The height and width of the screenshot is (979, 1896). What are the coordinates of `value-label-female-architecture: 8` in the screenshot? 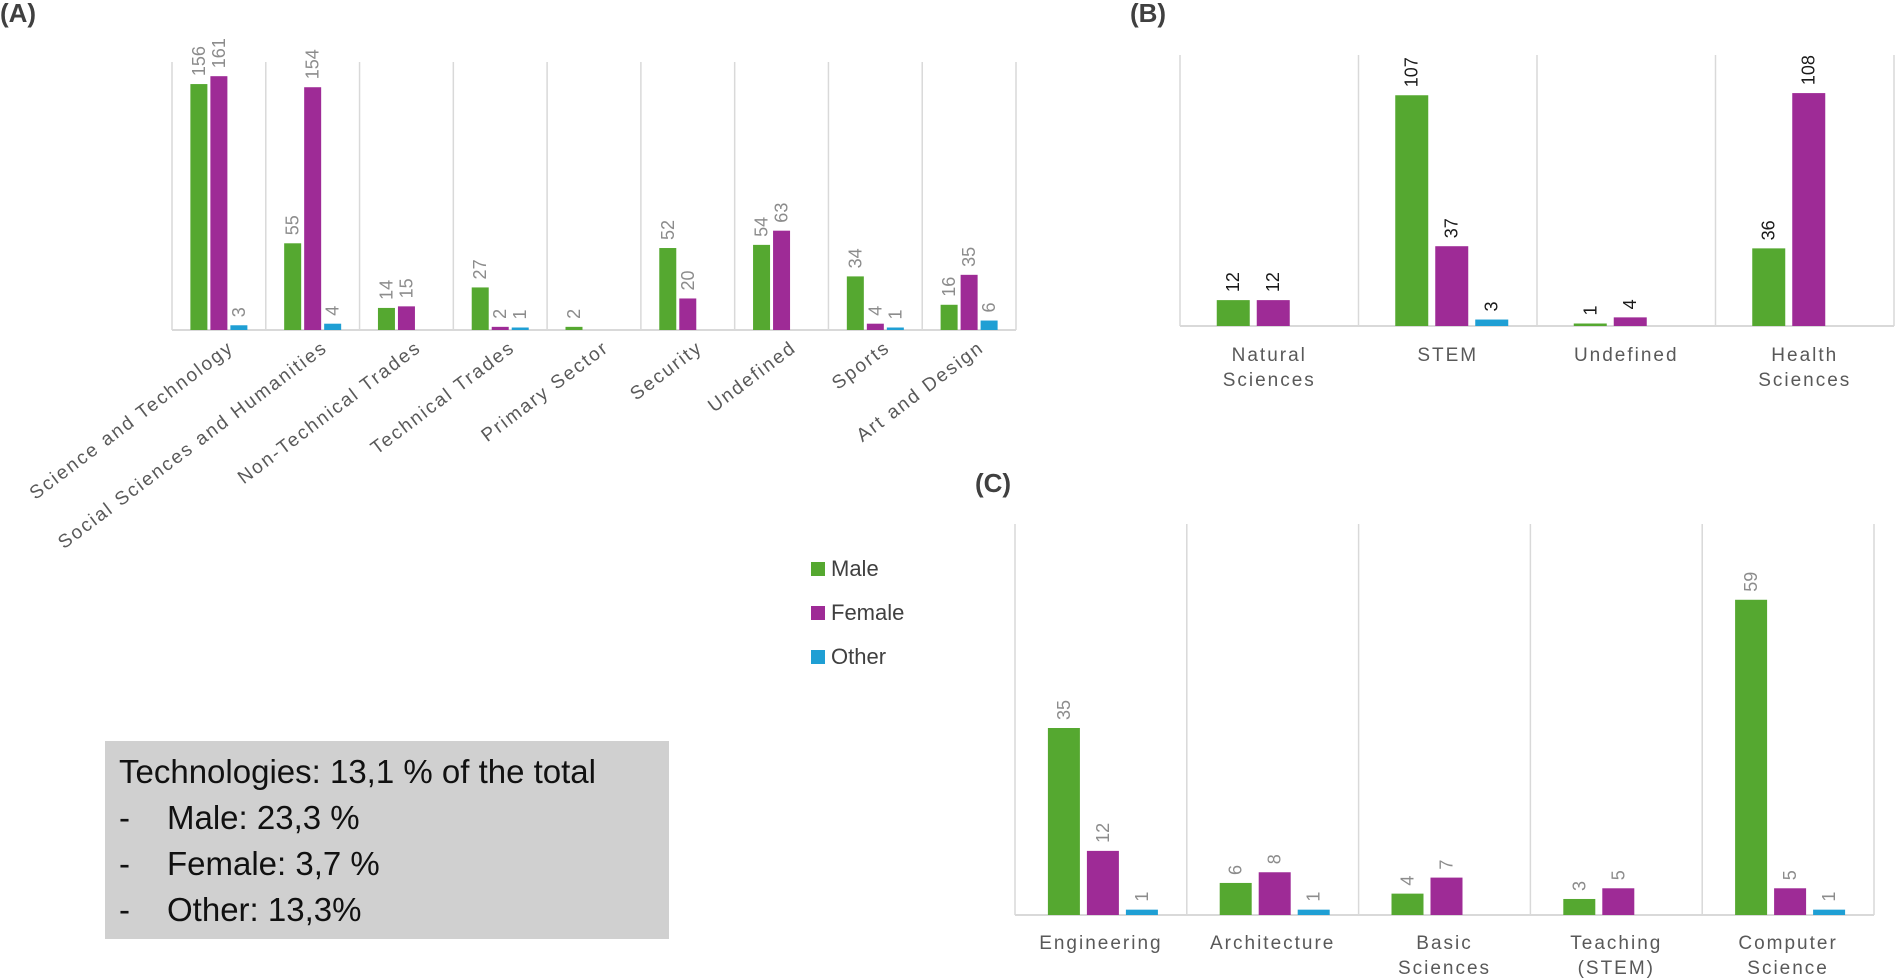 It's located at (1275, 859).